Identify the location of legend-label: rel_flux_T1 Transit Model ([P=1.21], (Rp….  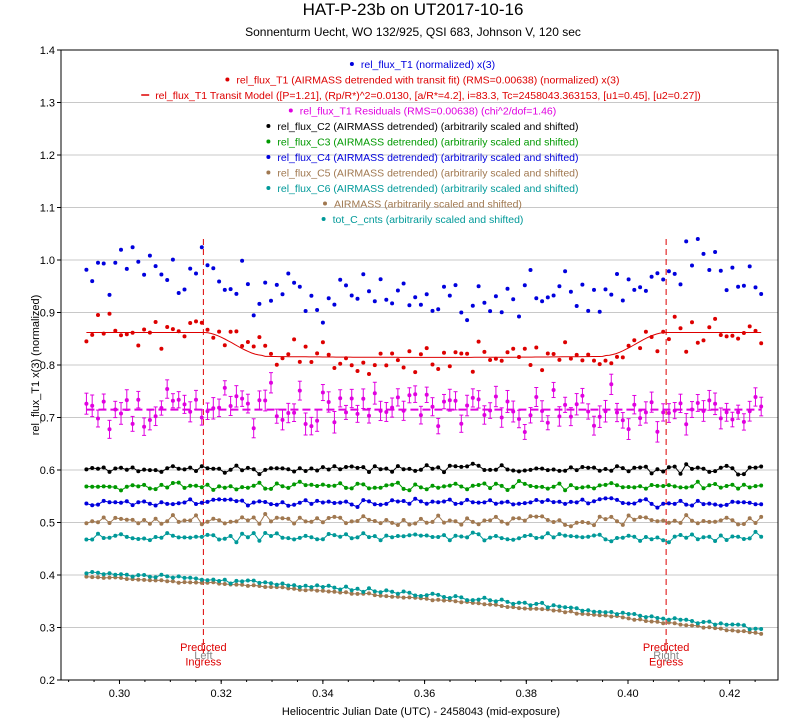
(428, 96).